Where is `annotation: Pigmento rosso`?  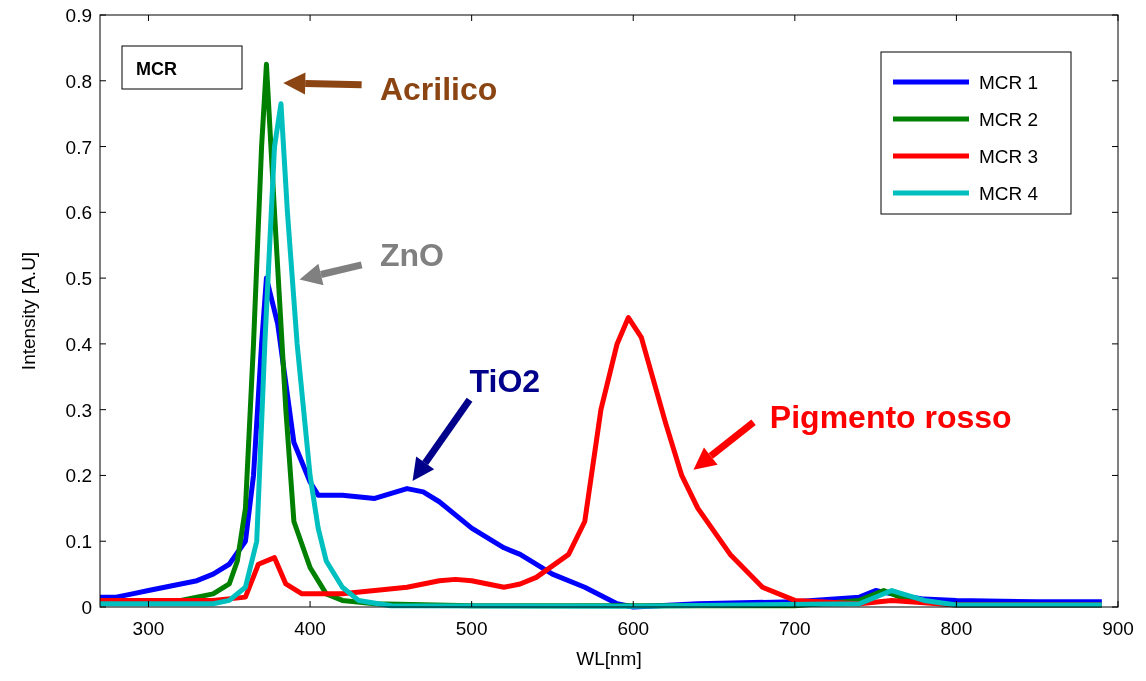
annotation: Pigmento rosso is located at coordinates (890, 417).